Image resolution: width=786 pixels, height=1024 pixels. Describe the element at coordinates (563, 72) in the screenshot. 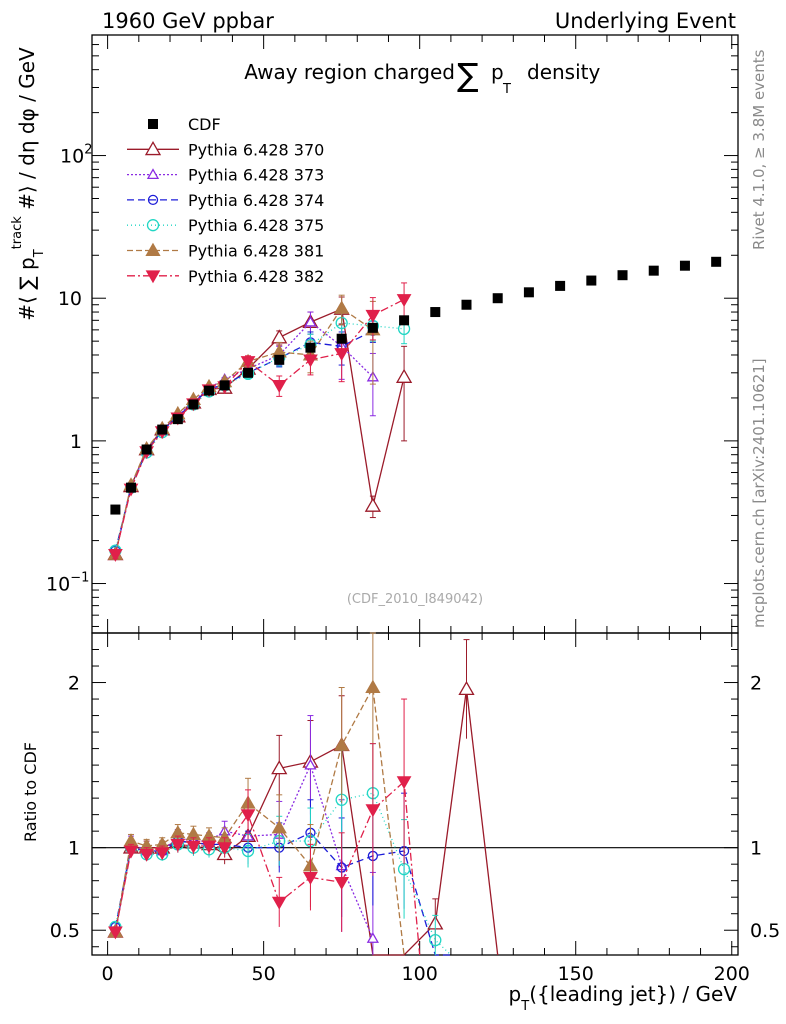

I see `plot-title-suffix: density` at that location.